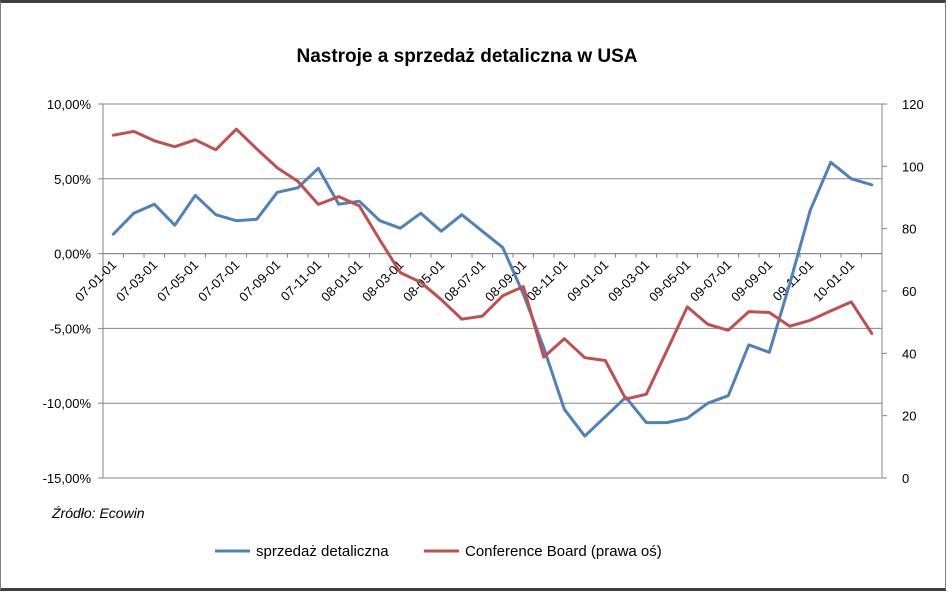 The image size is (948, 593). What do you see at coordinates (67, 403) in the screenshot?
I see `left-tick-label: -10,00%` at bounding box center [67, 403].